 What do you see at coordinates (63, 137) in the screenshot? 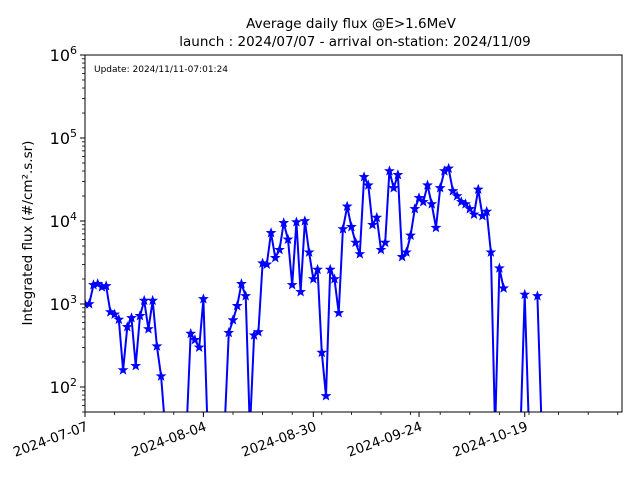
I see `y-tick-label: 10⁵` at bounding box center [63, 137].